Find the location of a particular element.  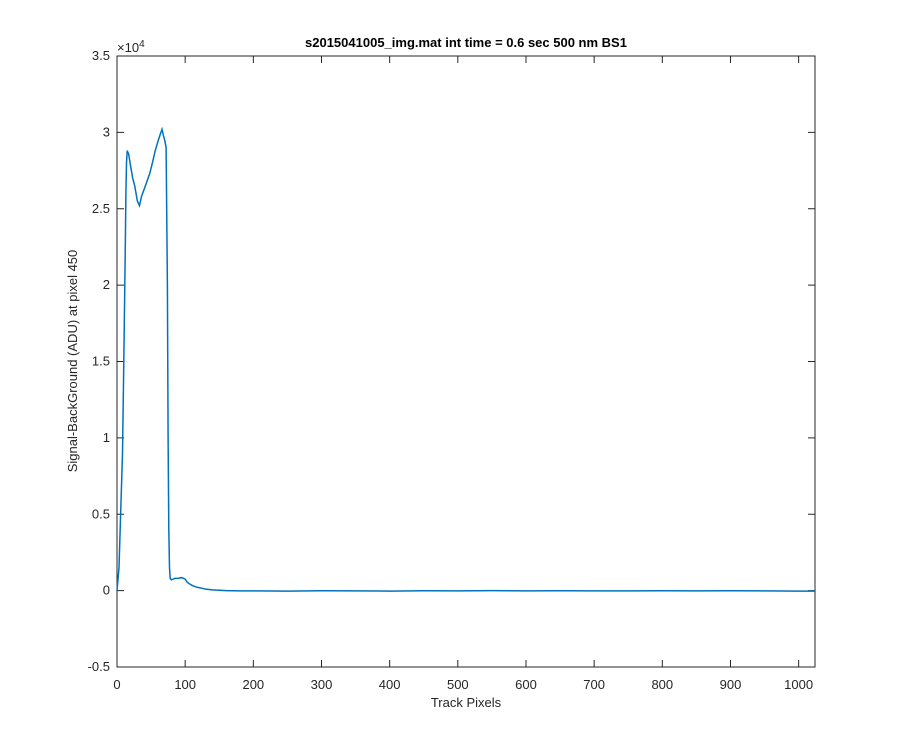

x-axis-label: Track Pixels is located at coordinates (466, 702).